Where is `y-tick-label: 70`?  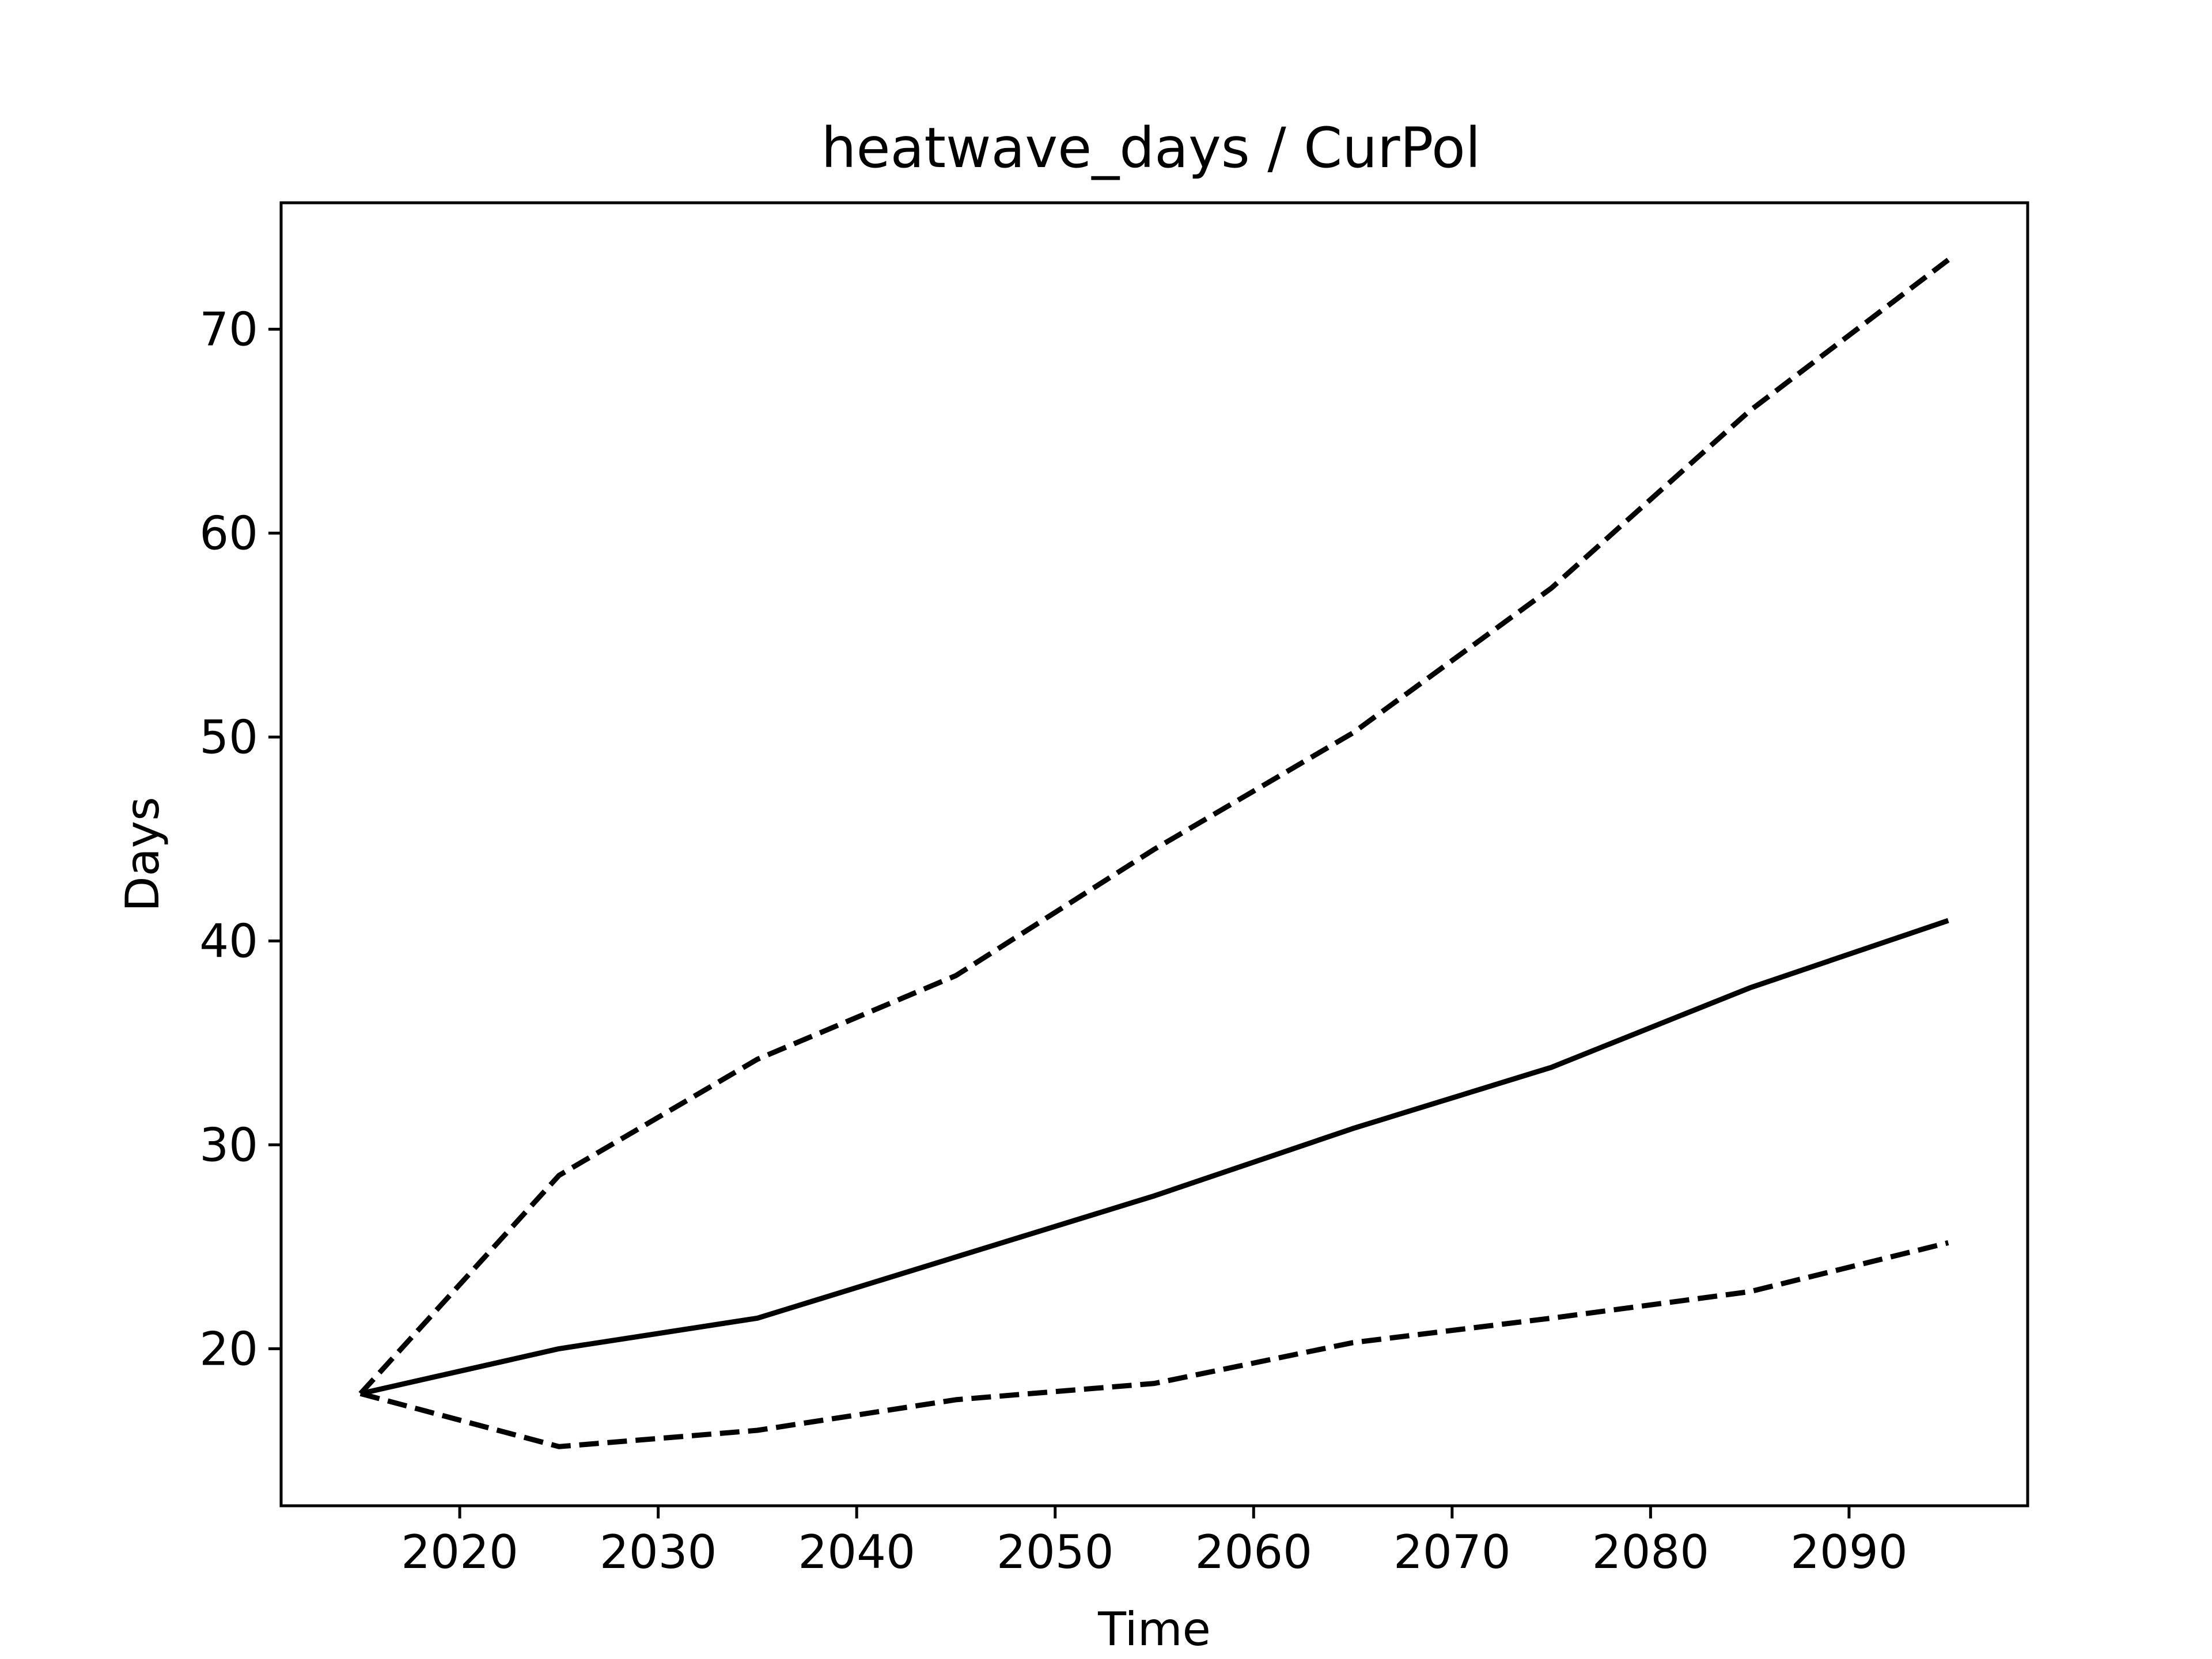 y-tick-label: 70 is located at coordinates (228, 329).